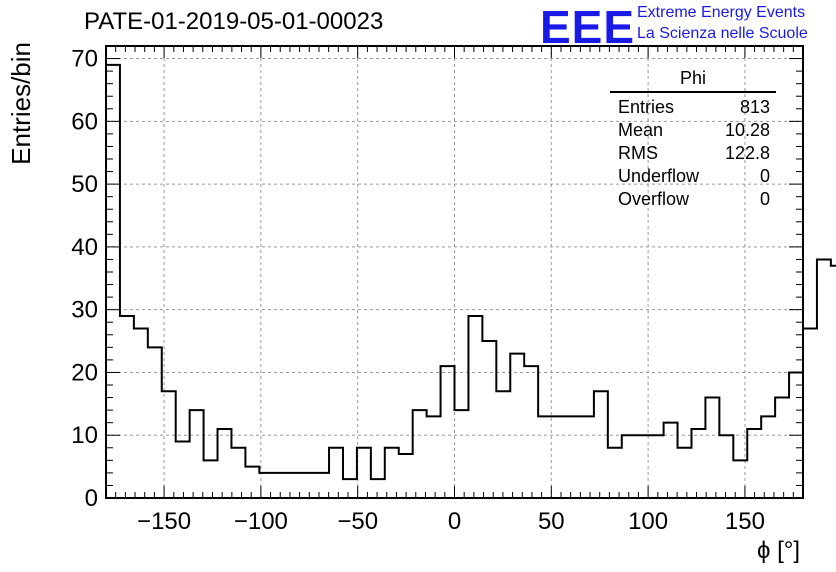 This screenshot has width=836, height=572. Describe the element at coordinates (693, 199) in the screenshot. I see `stats-row-overflow: Overflow 0` at that location.